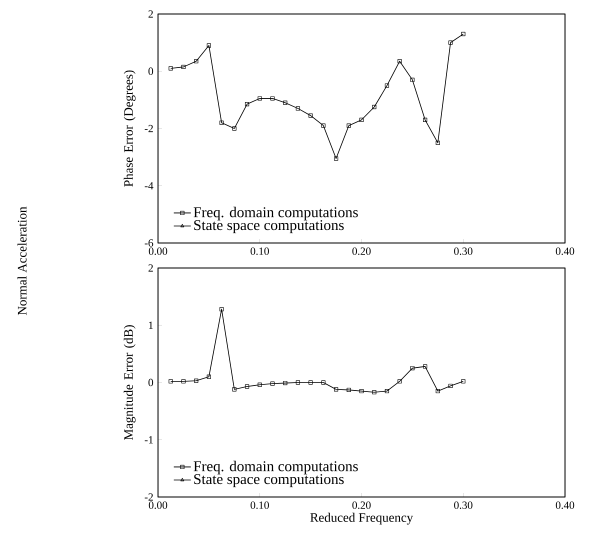 This screenshot has height=533, width=596. What do you see at coordinates (149, 186) in the screenshot?
I see `y-tick-label: -4` at bounding box center [149, 186].